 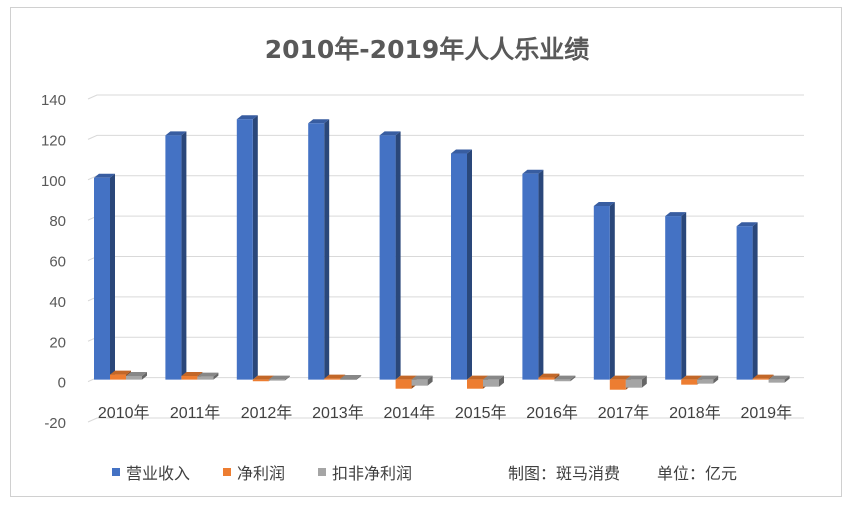 I want to click on y-tick-label: 60, so click(x=57, y=262).